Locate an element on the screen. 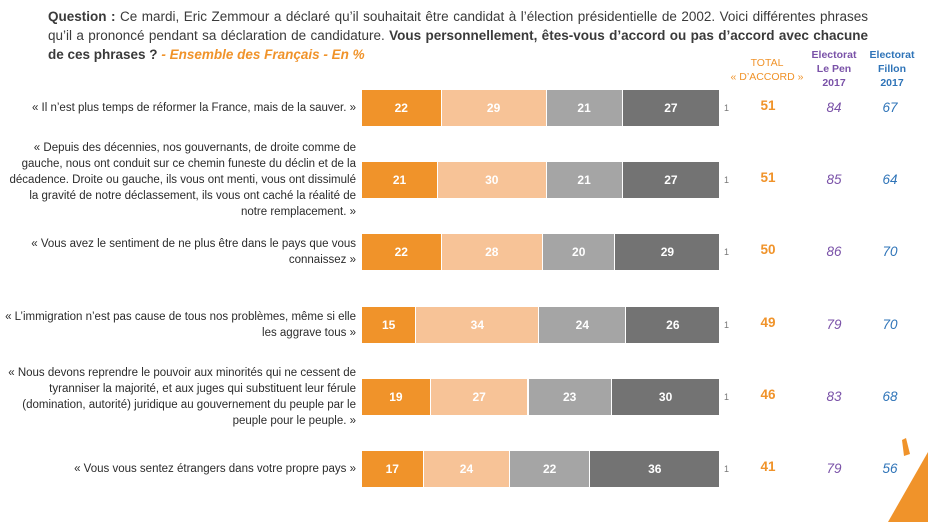 The image size is (928, 522). bar-segment: 26 is located at coordinates (673, 325).